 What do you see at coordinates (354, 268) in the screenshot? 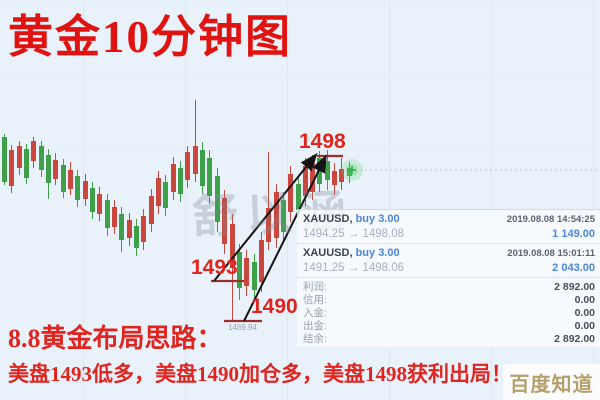
I see `order-prices: 1491.25 → 1498.06` at bounding box center [354, 268].